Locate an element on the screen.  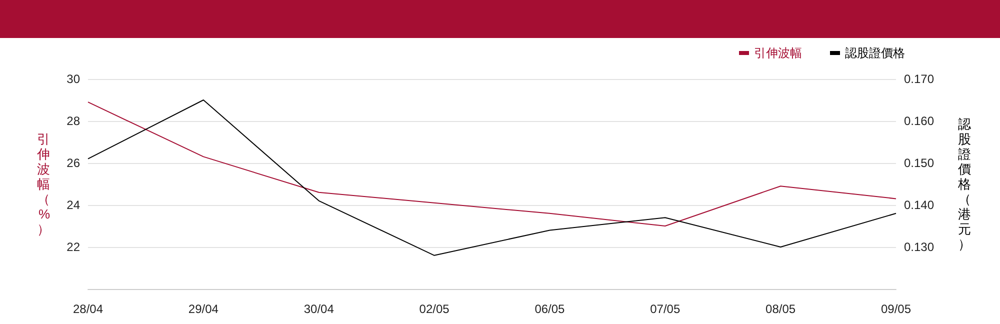
y-tick-label: 26 is located at coordinates (73, 163).